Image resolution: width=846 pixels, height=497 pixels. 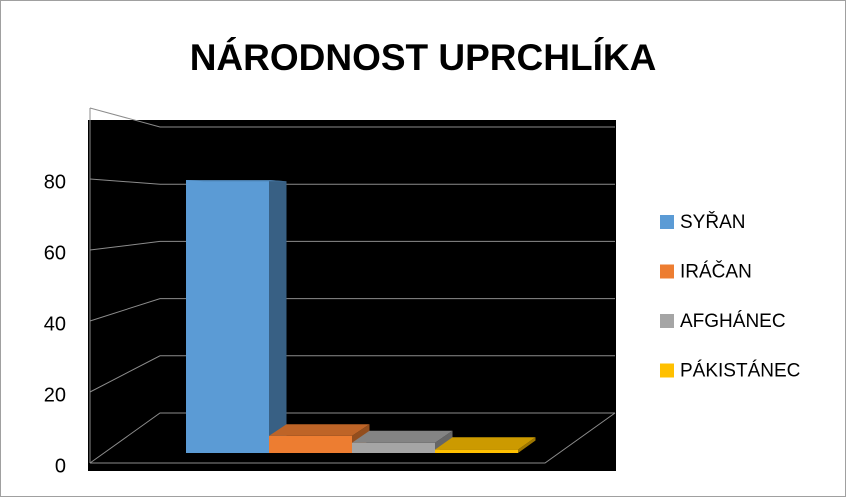 What do you see at coordinates (55, 324) in the screenshot?
I see `y-tick-label: 40` at bounding box center [55, 324].